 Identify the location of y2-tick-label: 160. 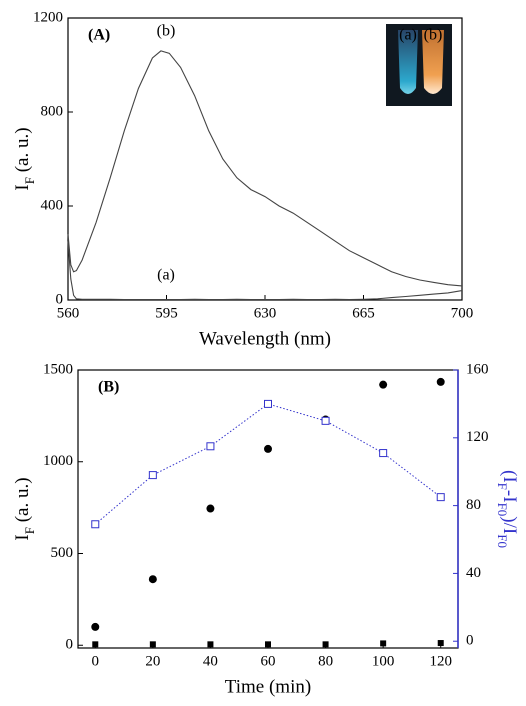
(477, 369).